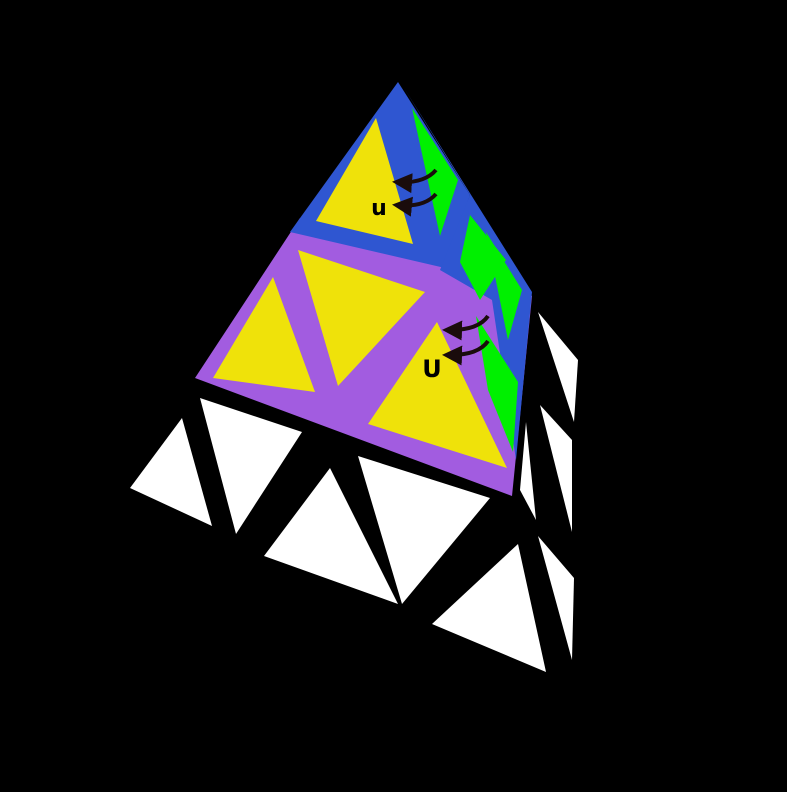 This screenshot has height=792, width=787. Describe the element at coordinates (264, 334) in the screenshot. I see `front-sticker-left` at that location.